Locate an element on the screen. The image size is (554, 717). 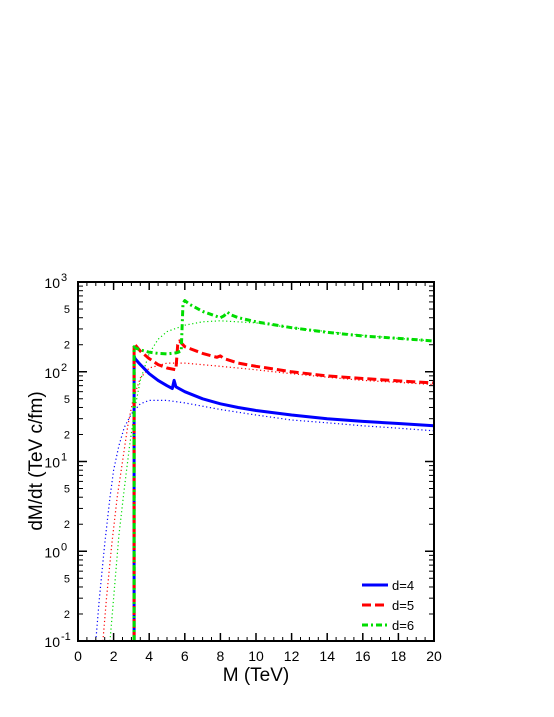
x-tick-label: 10 is located at coordinates (256, 656).